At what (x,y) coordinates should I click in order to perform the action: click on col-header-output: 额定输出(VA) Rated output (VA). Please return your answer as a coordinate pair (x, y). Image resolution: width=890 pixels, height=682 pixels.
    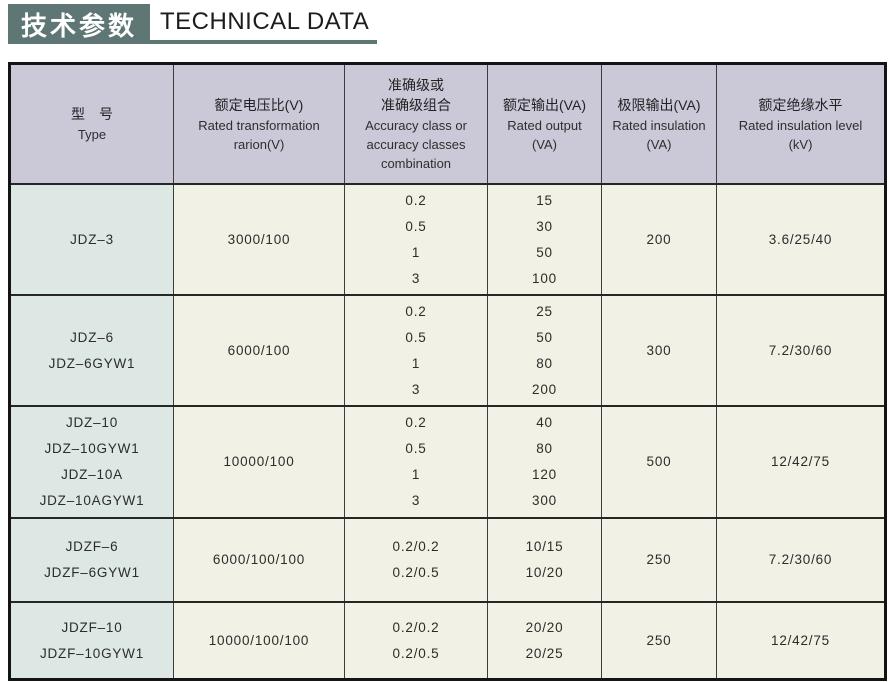
    Looking at the image, I should click on (544, 124).